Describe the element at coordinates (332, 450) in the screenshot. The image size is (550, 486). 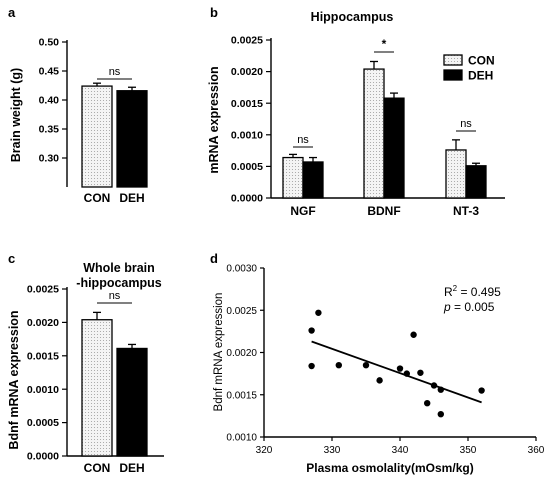
I see `x-tick-label: 330` at that location.